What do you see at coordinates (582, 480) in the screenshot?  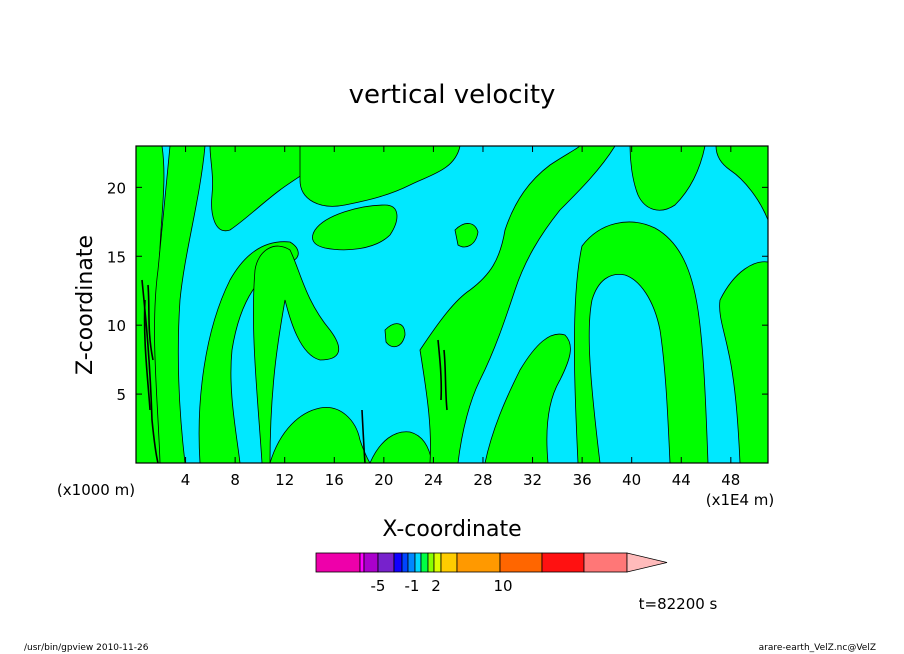 I see `x-tick-label: 36` at bounding box center [582, 480].